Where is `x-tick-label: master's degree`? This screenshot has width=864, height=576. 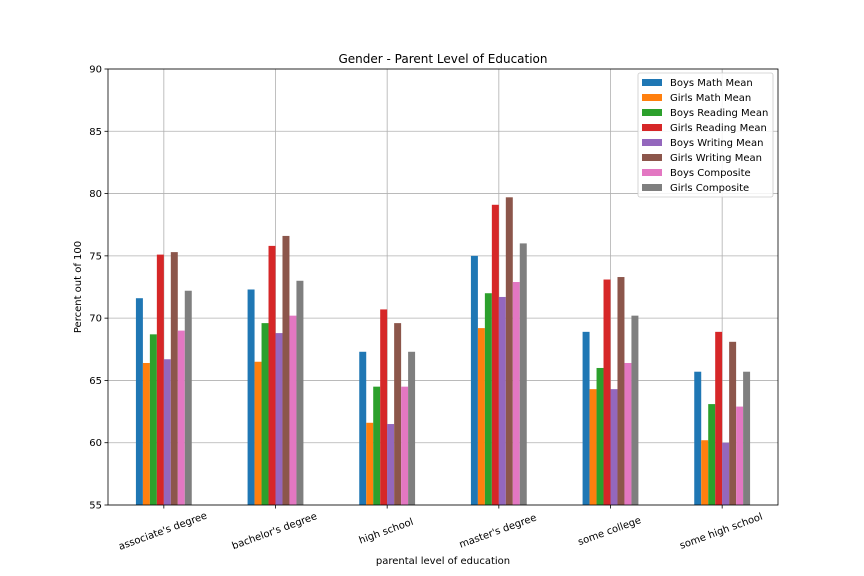 x-tick-label: master's degree is located at coordinates (498, 532).